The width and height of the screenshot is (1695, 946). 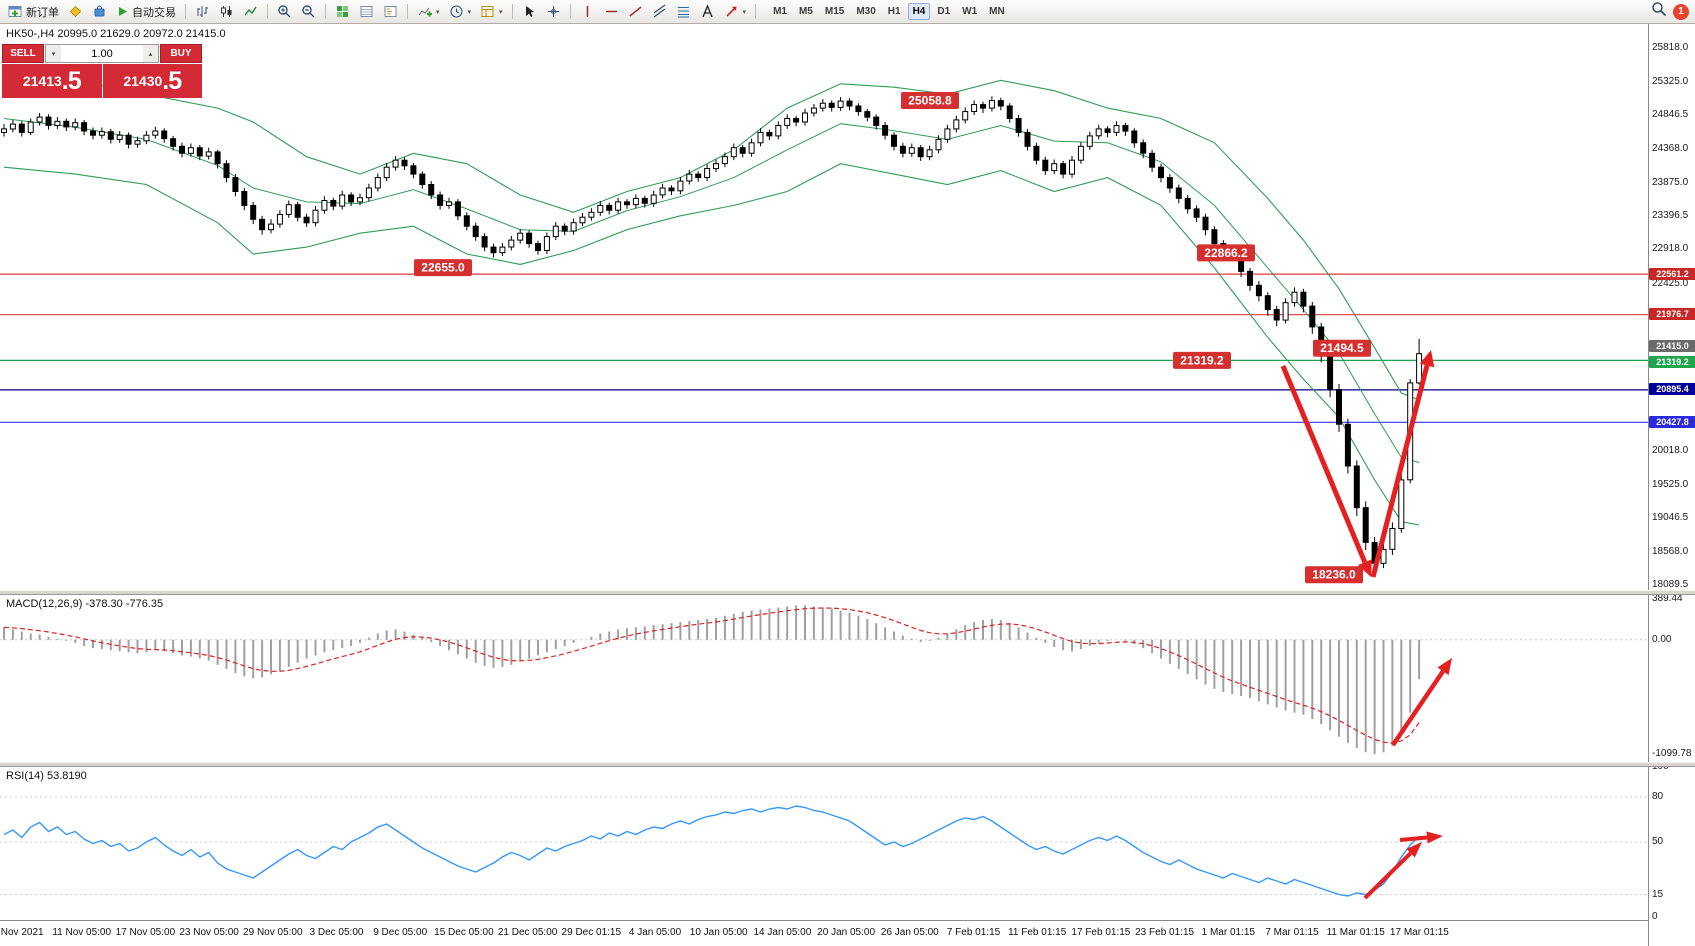 I want to click on search-icon, so click(x=1659, y=11).